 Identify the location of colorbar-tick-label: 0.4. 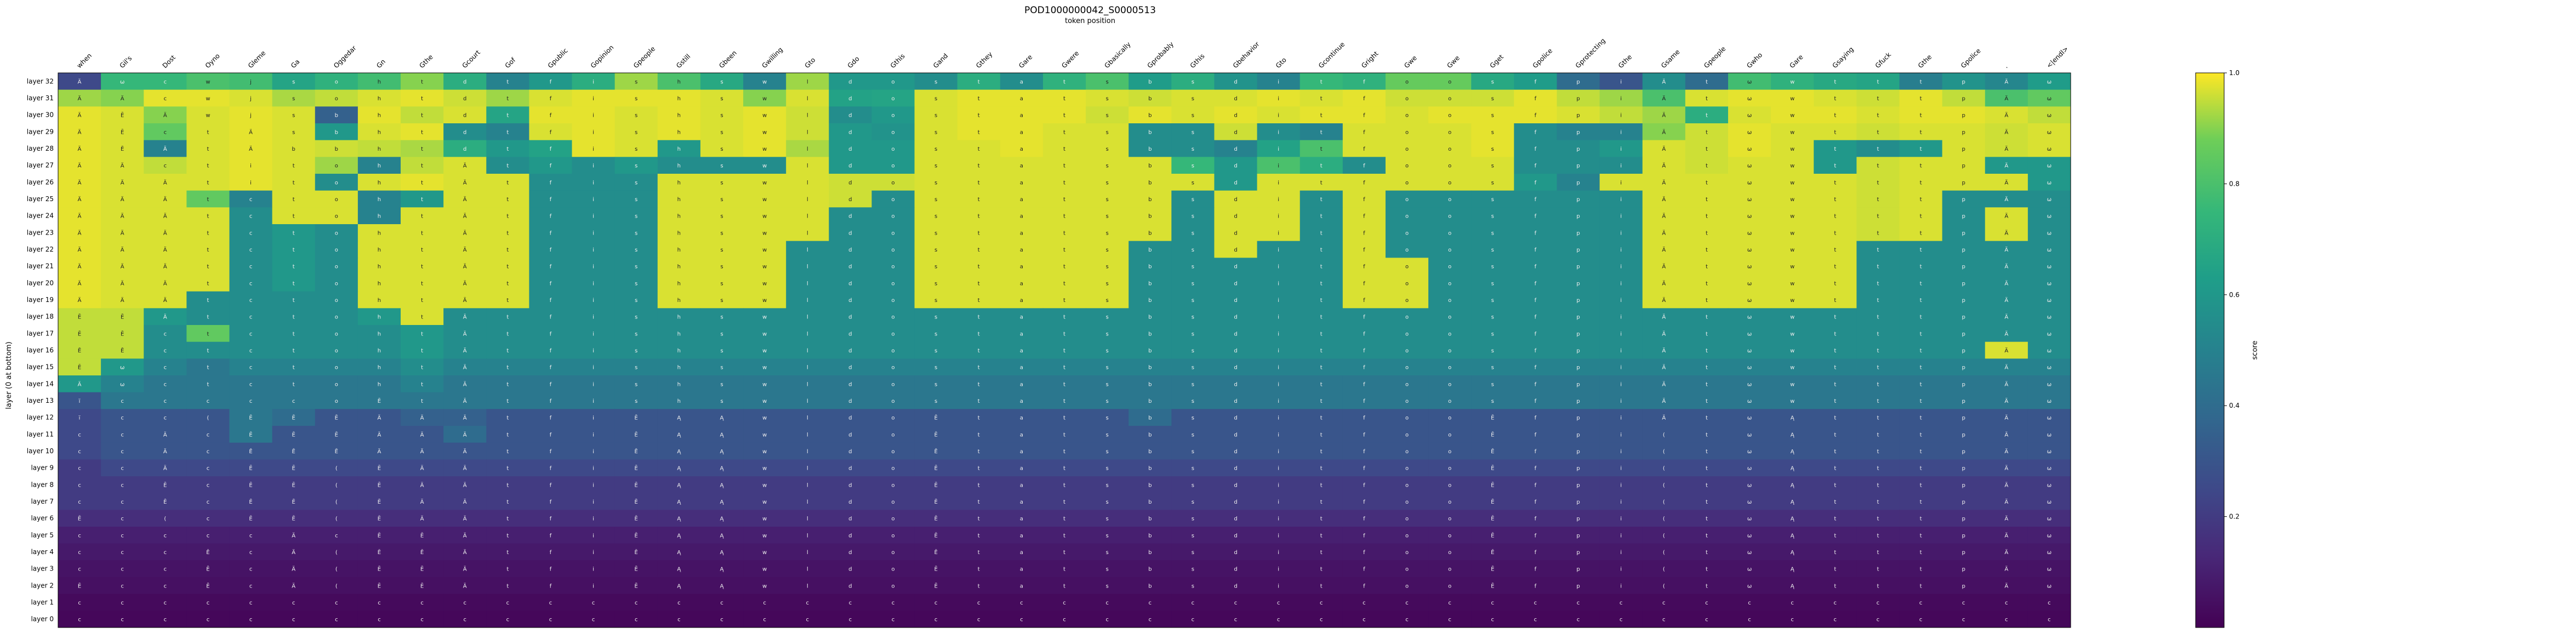
(2234, 405).